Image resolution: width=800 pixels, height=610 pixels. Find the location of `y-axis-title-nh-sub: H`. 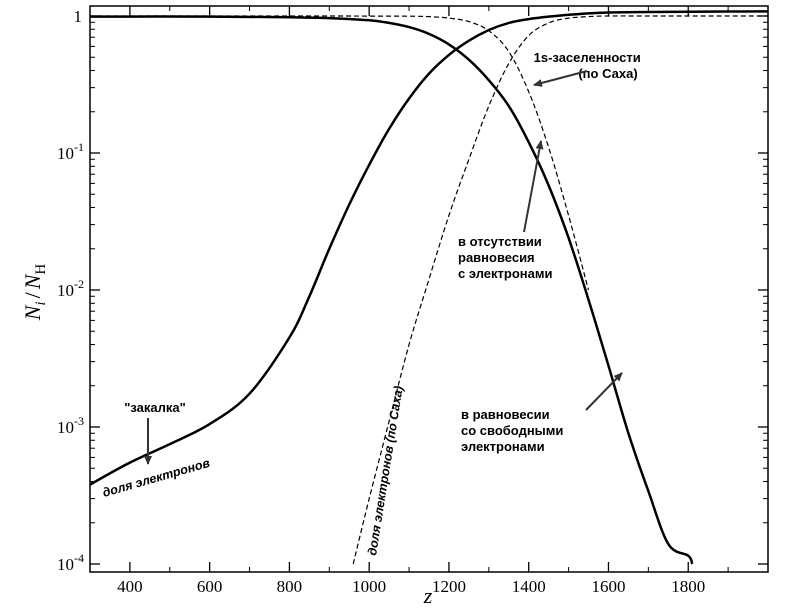

y-axis-title-nh-sub: H is located at coordinates (41, 269).